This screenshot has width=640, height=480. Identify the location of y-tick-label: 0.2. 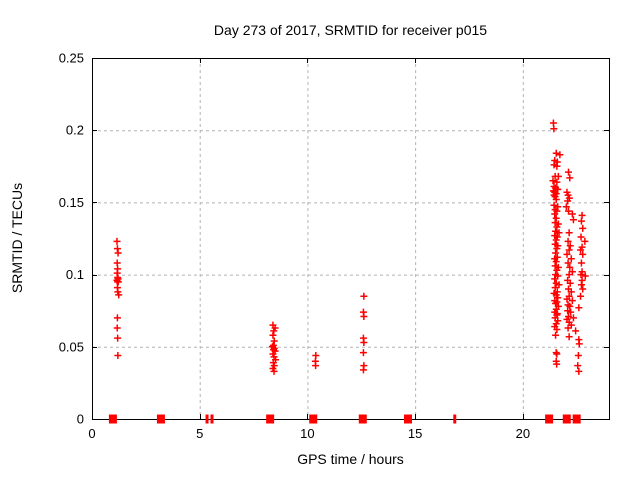
(75, 130).